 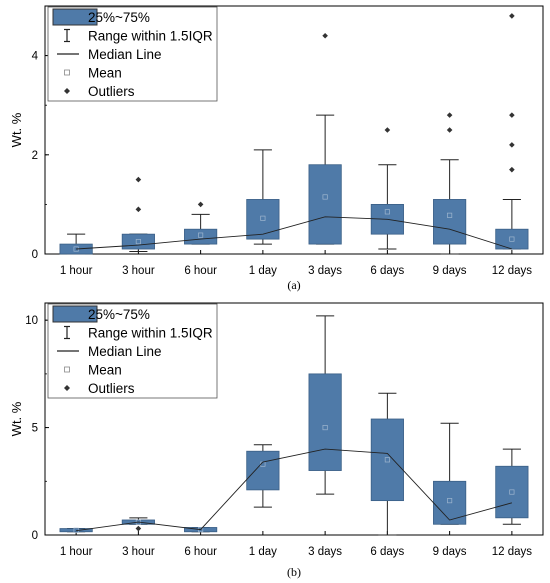 I want to click on legend-box-swatch, so click(x=75, y=314).